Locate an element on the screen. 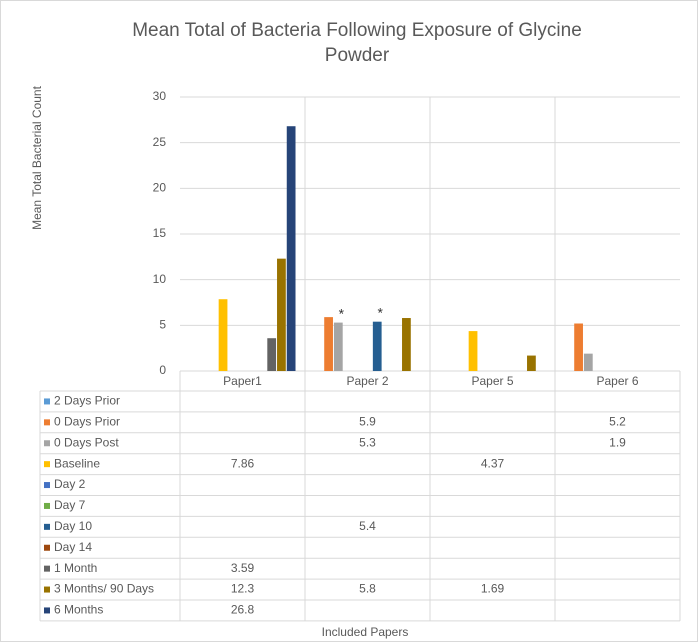 This screenshot has width=699, height=643. table-value: 5.9 is located at coordinates (367, 422).